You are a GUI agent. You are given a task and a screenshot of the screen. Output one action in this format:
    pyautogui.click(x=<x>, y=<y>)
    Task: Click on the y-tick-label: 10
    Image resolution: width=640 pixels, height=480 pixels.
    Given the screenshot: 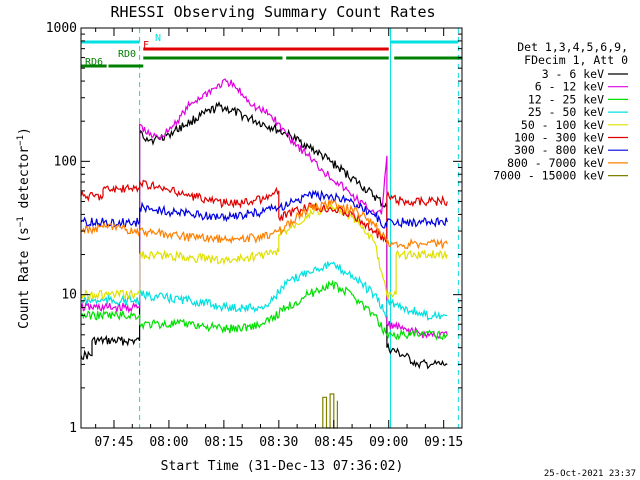 What is the action you would take?
    pyautogui.click(x=69, y=295)
    